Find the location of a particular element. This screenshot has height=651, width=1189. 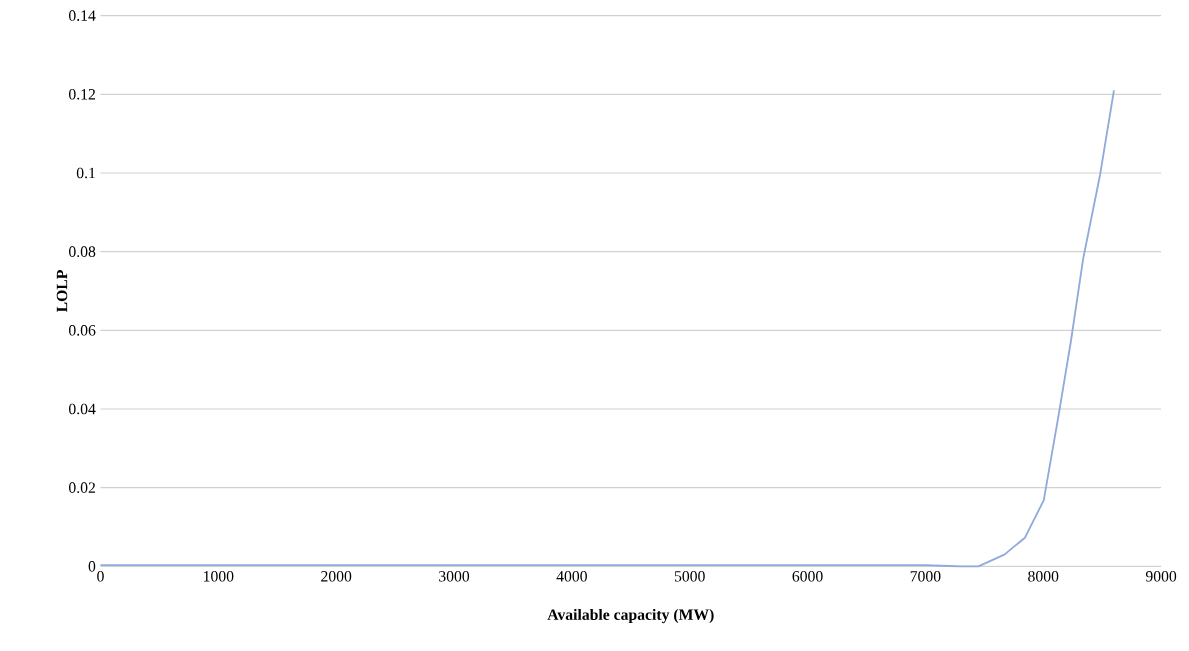

y-axis-title: LOLP is located at coordinates (62, 290).